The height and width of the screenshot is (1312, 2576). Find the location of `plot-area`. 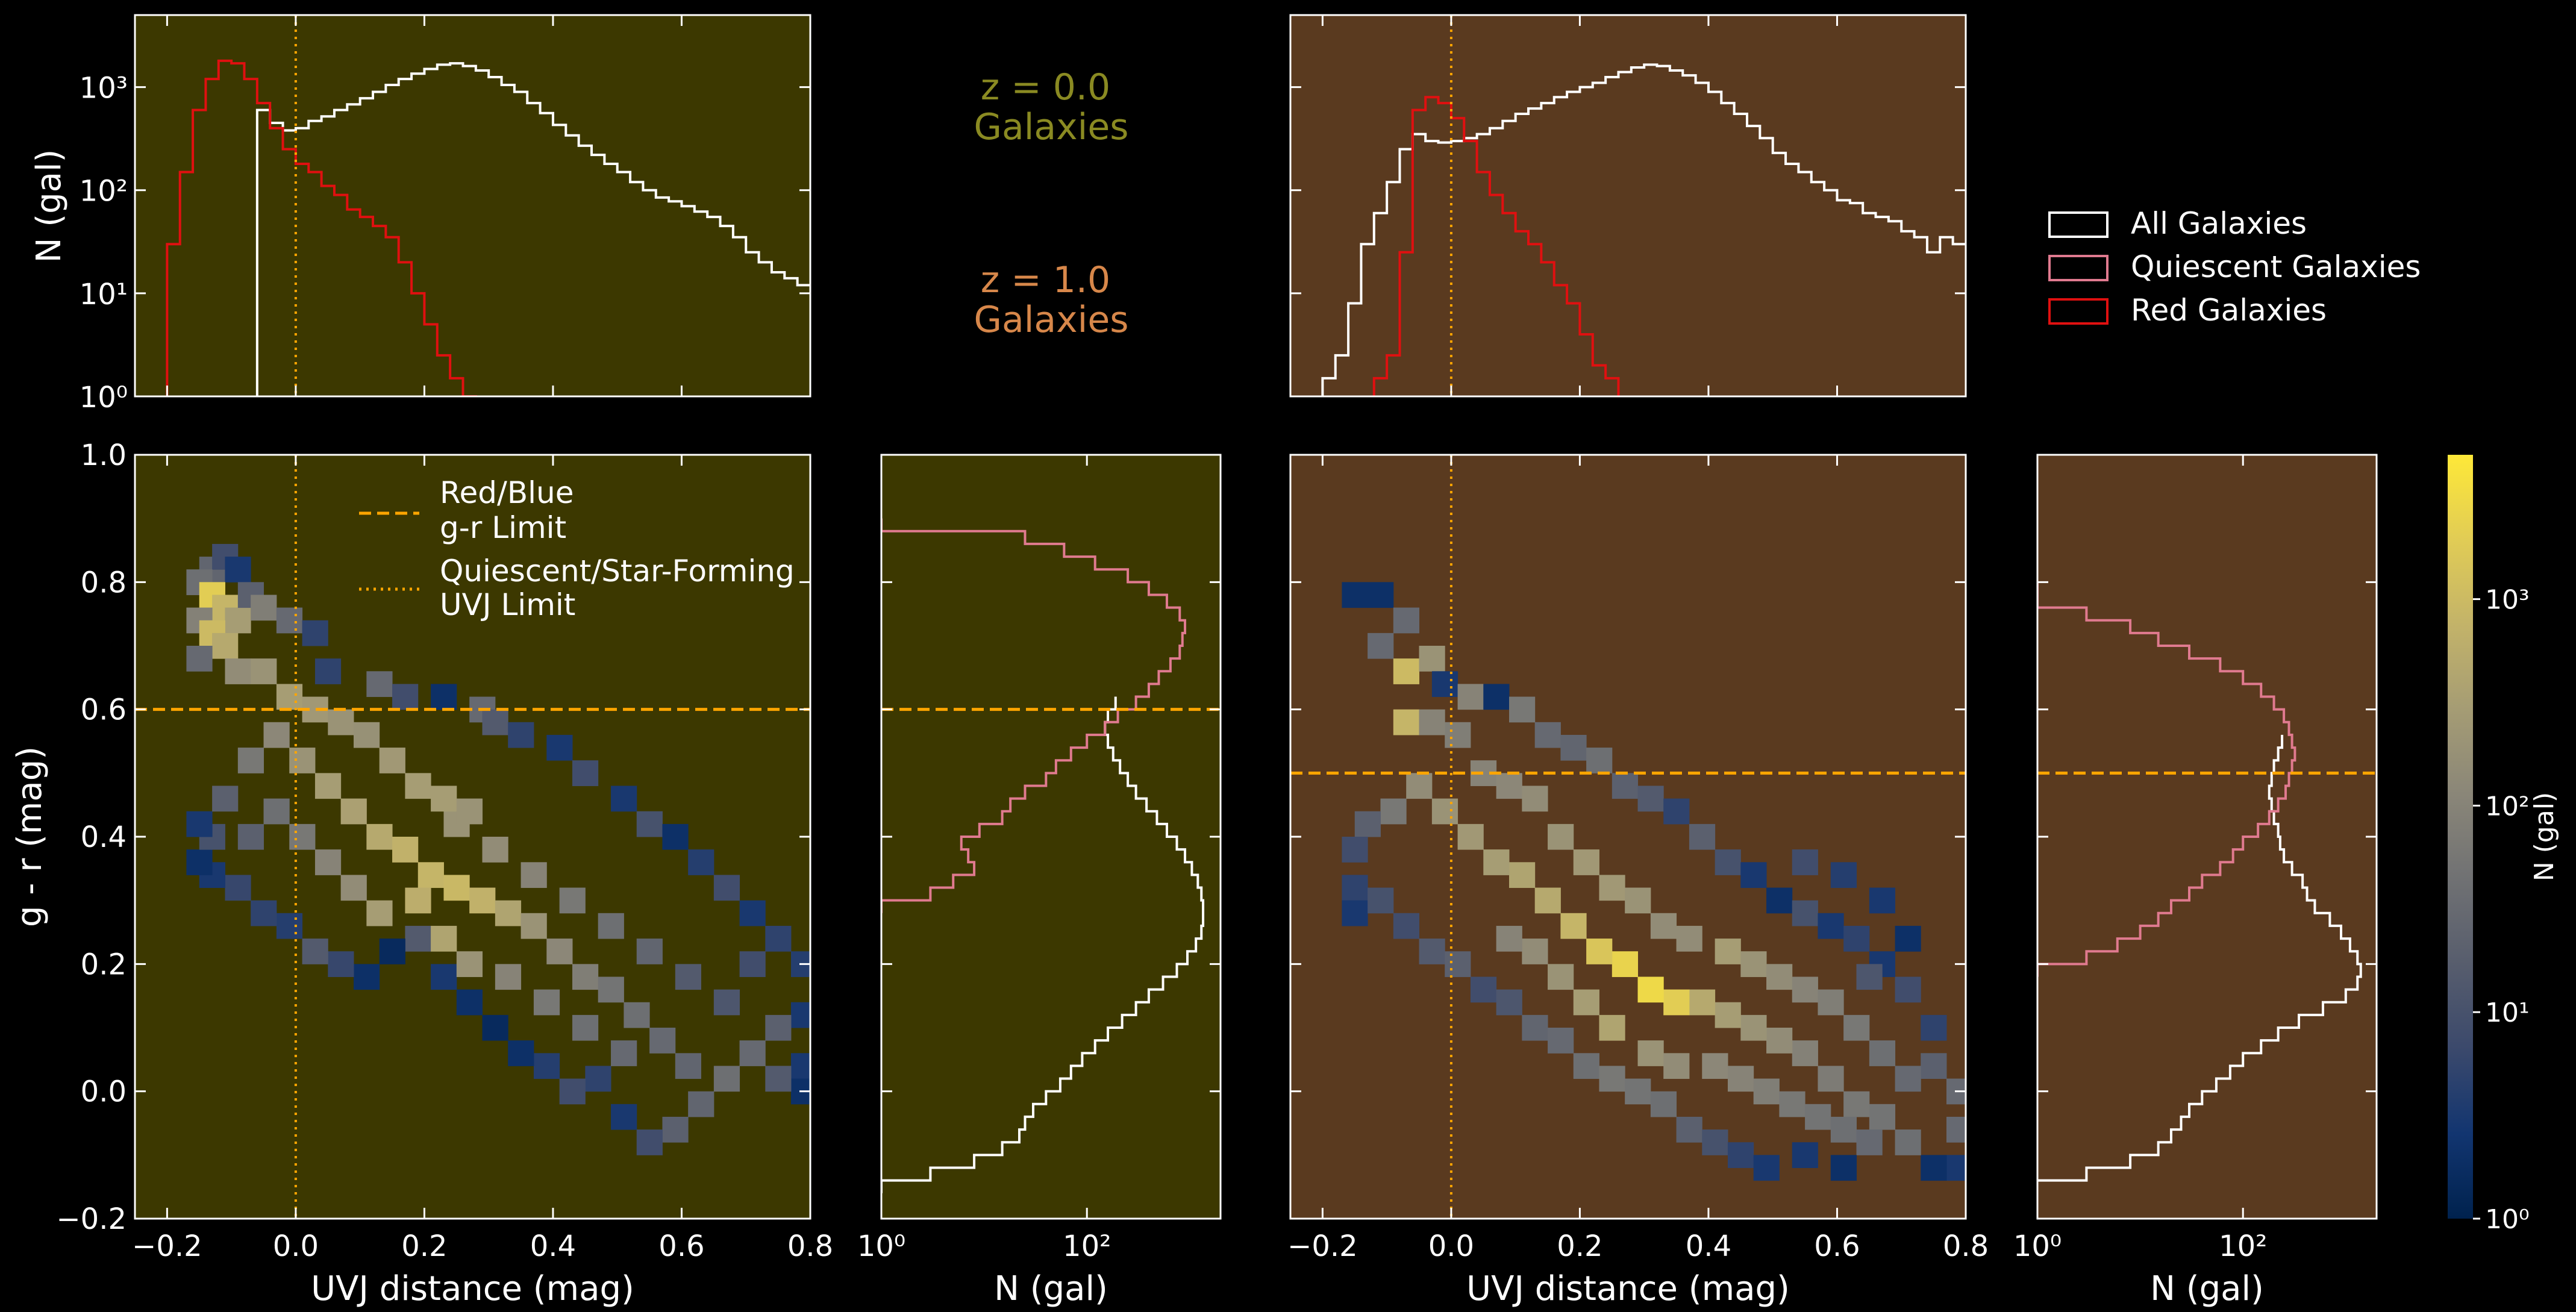

plot-area is located at coordinates (1628, 206).